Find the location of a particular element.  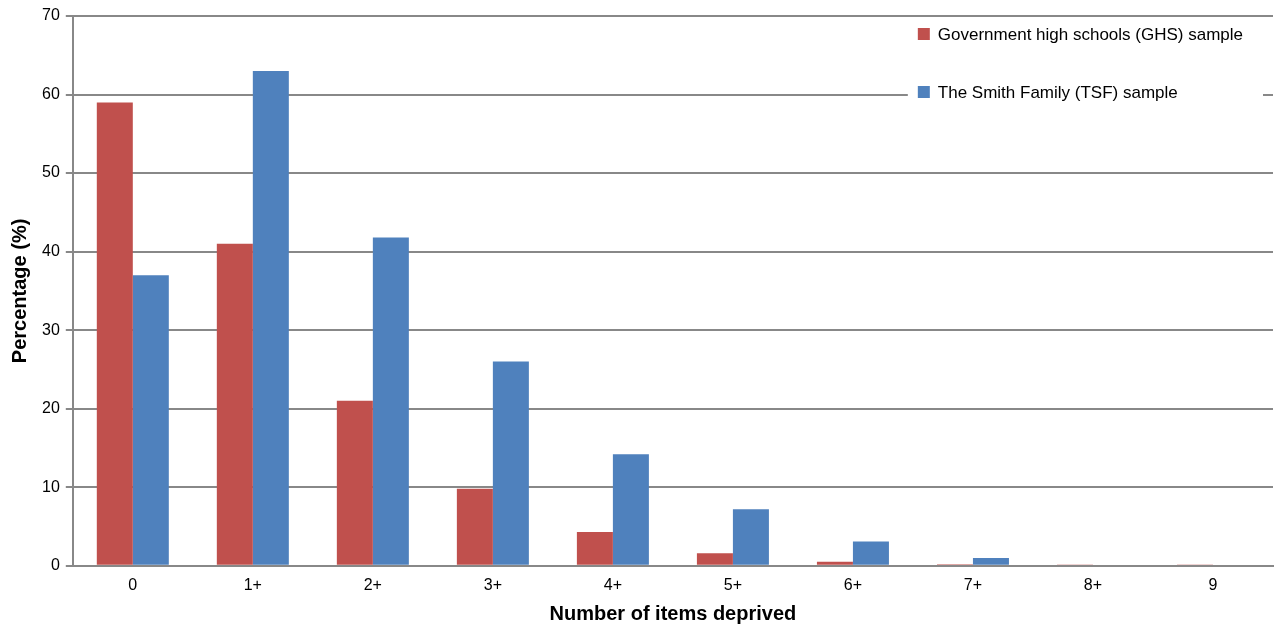

x-tick-label: 6+ is located at coordinates (853, 584).